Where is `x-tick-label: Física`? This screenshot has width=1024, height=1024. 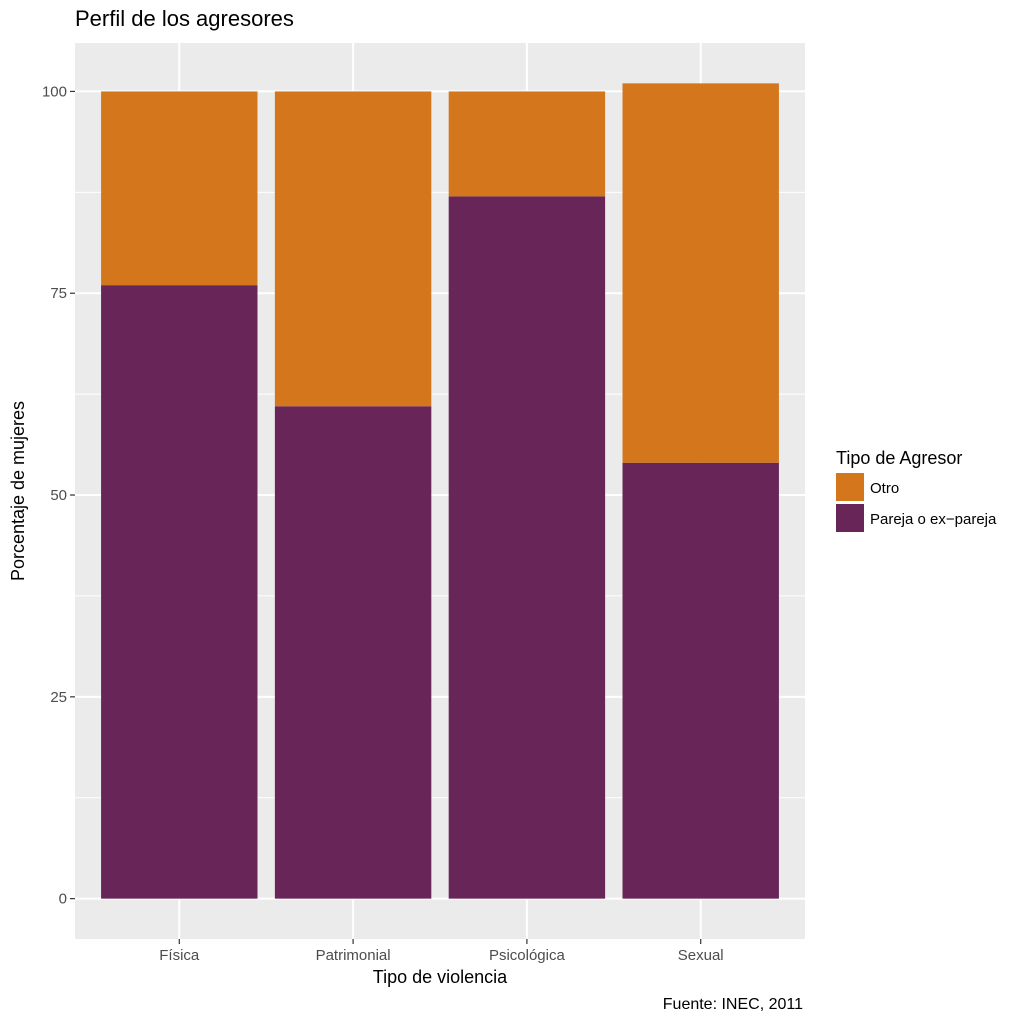 x-tick-label: Física is located at coordinates (179, 955).